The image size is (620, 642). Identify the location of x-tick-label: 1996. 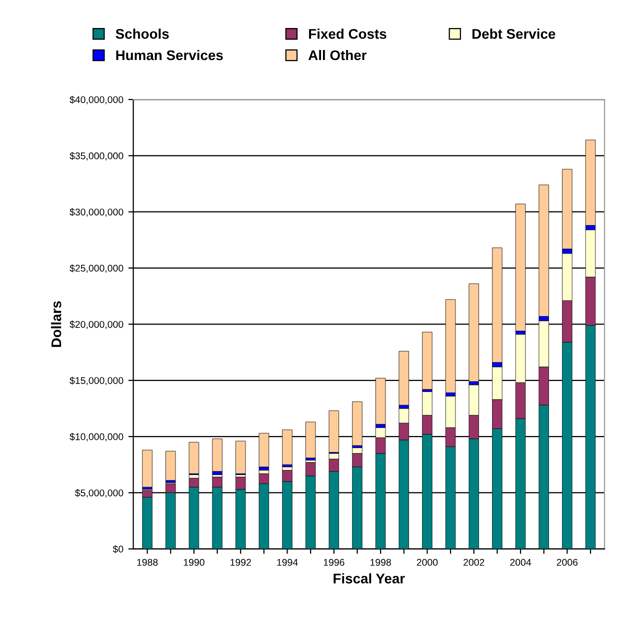
(334, 562).